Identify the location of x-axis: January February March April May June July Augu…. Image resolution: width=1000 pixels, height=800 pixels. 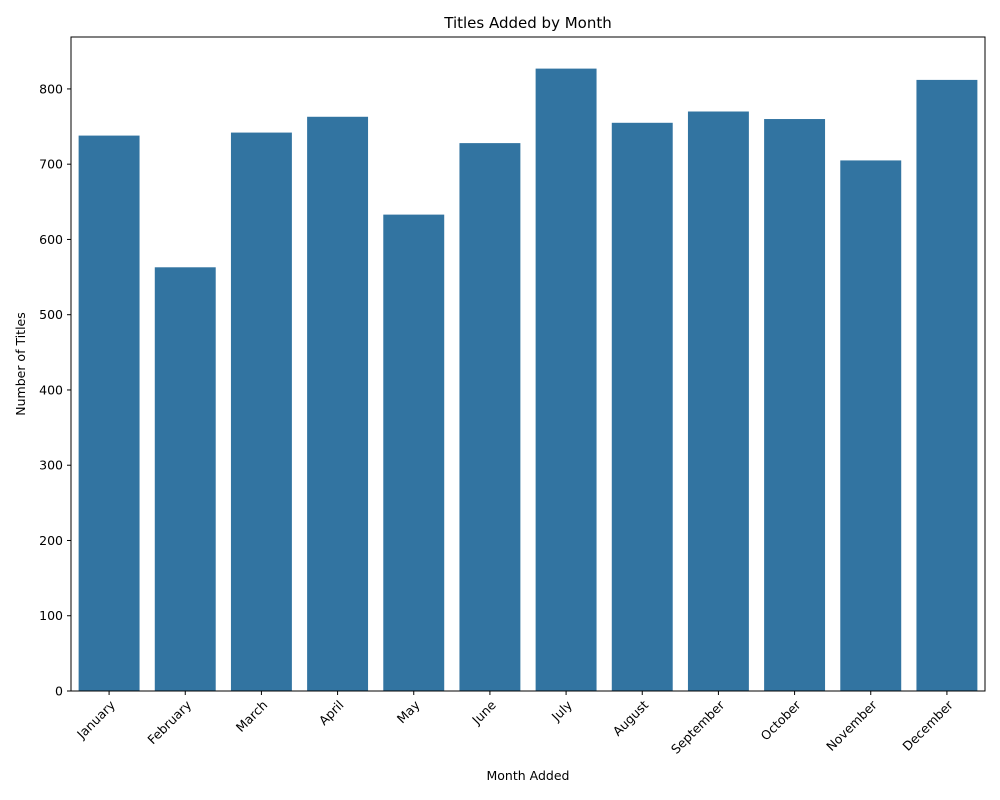
(514, 724).